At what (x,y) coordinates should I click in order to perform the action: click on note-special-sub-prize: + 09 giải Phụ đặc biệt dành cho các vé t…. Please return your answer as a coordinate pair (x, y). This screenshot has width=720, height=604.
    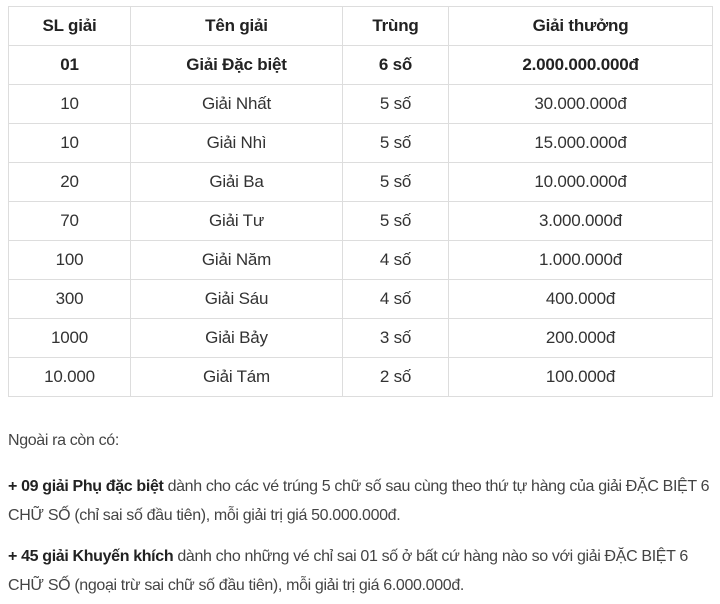
    Looking at the image, I should click on (360, 501).